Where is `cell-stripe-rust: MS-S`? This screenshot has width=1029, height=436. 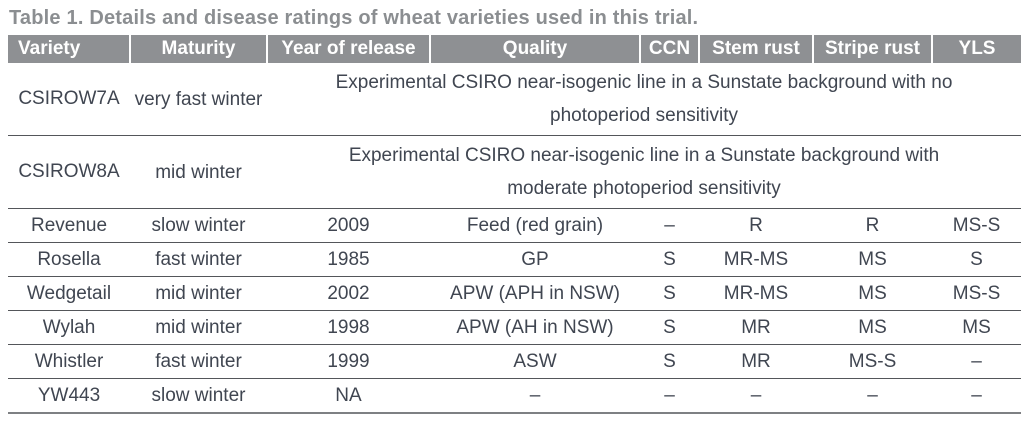 cell-stripe-rust: MS-S is located at coordinates (872, 361).